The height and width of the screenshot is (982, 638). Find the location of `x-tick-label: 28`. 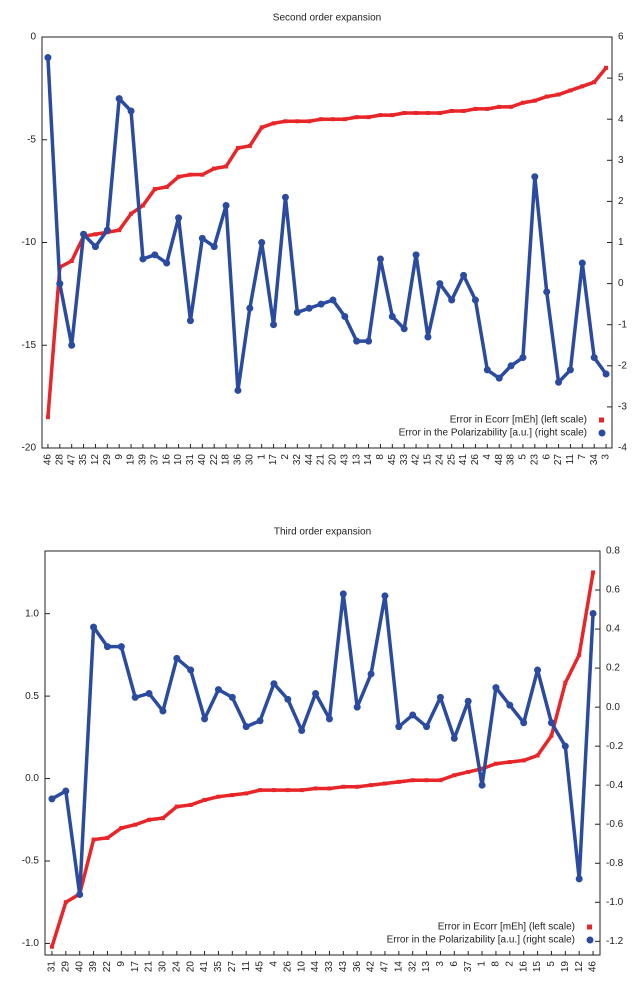

x-tick-label: 28 is located at coordinates (59, 460).